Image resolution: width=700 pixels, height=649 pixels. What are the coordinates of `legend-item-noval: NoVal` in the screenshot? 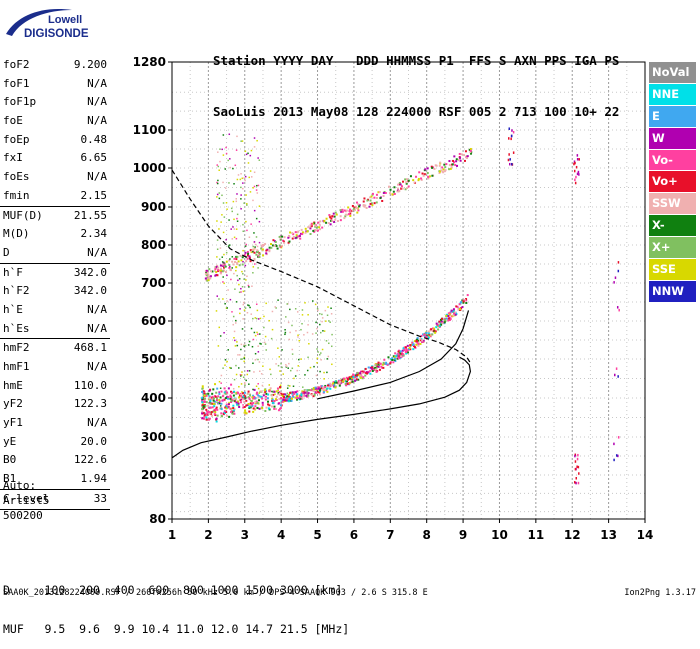 It's located at (672, 72).